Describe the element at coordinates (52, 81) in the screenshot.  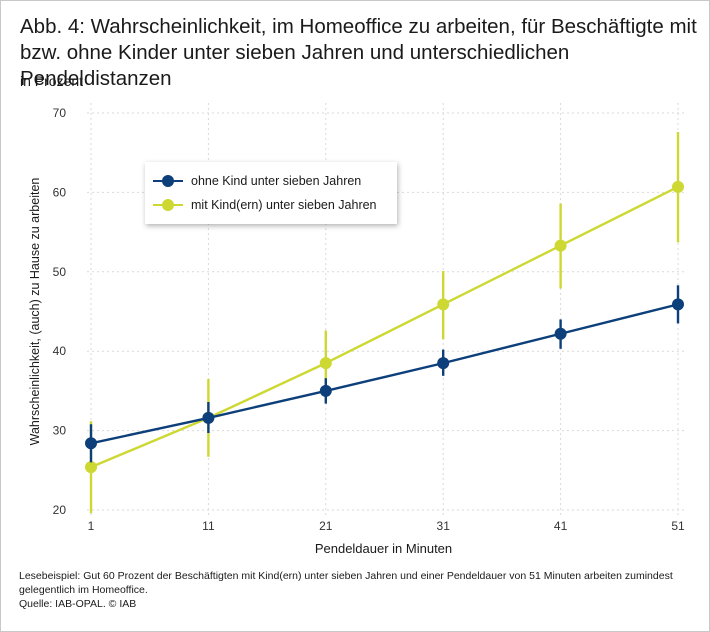
I see `unit-label: in Prozent` at that location.